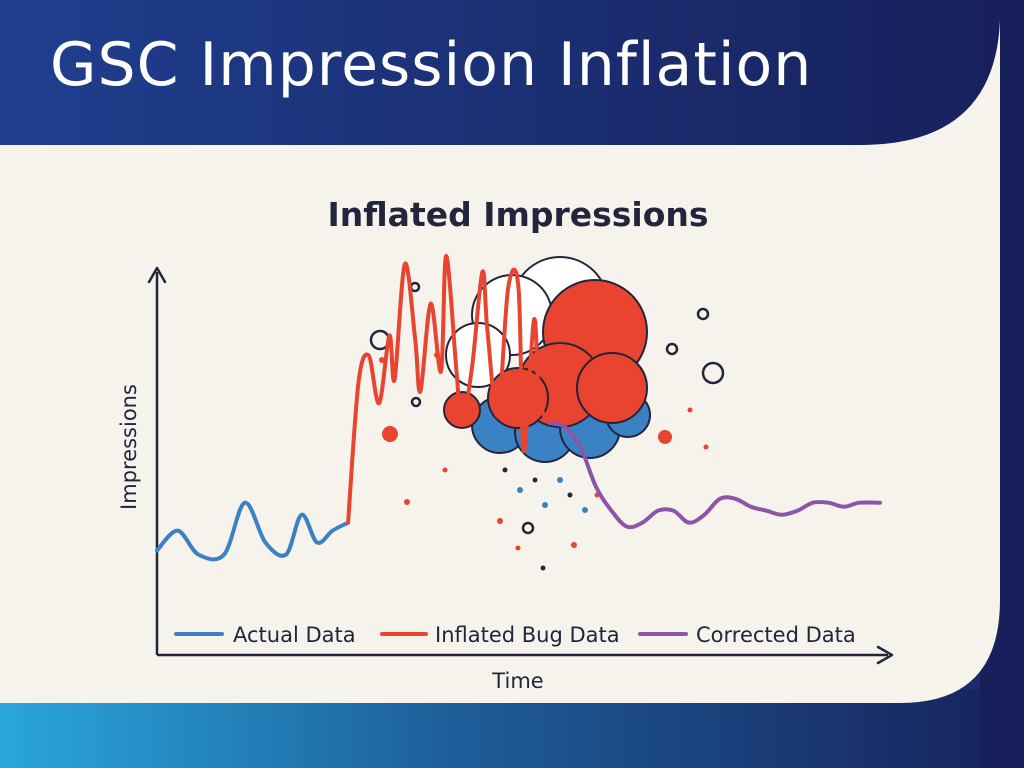 This screenshot has width=1024, height=768. I want to click on debris-bubbles, so click(547, 408).